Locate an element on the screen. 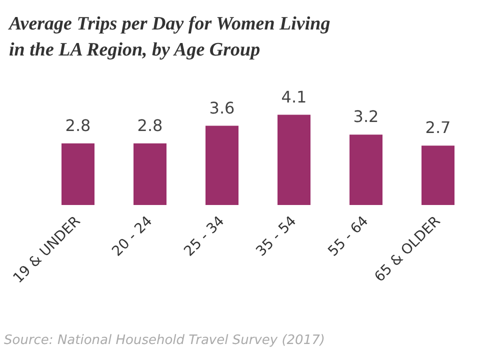 This screenshot has width=500, height=355. data-label: 3.6 is located at coordinates (222, 108).